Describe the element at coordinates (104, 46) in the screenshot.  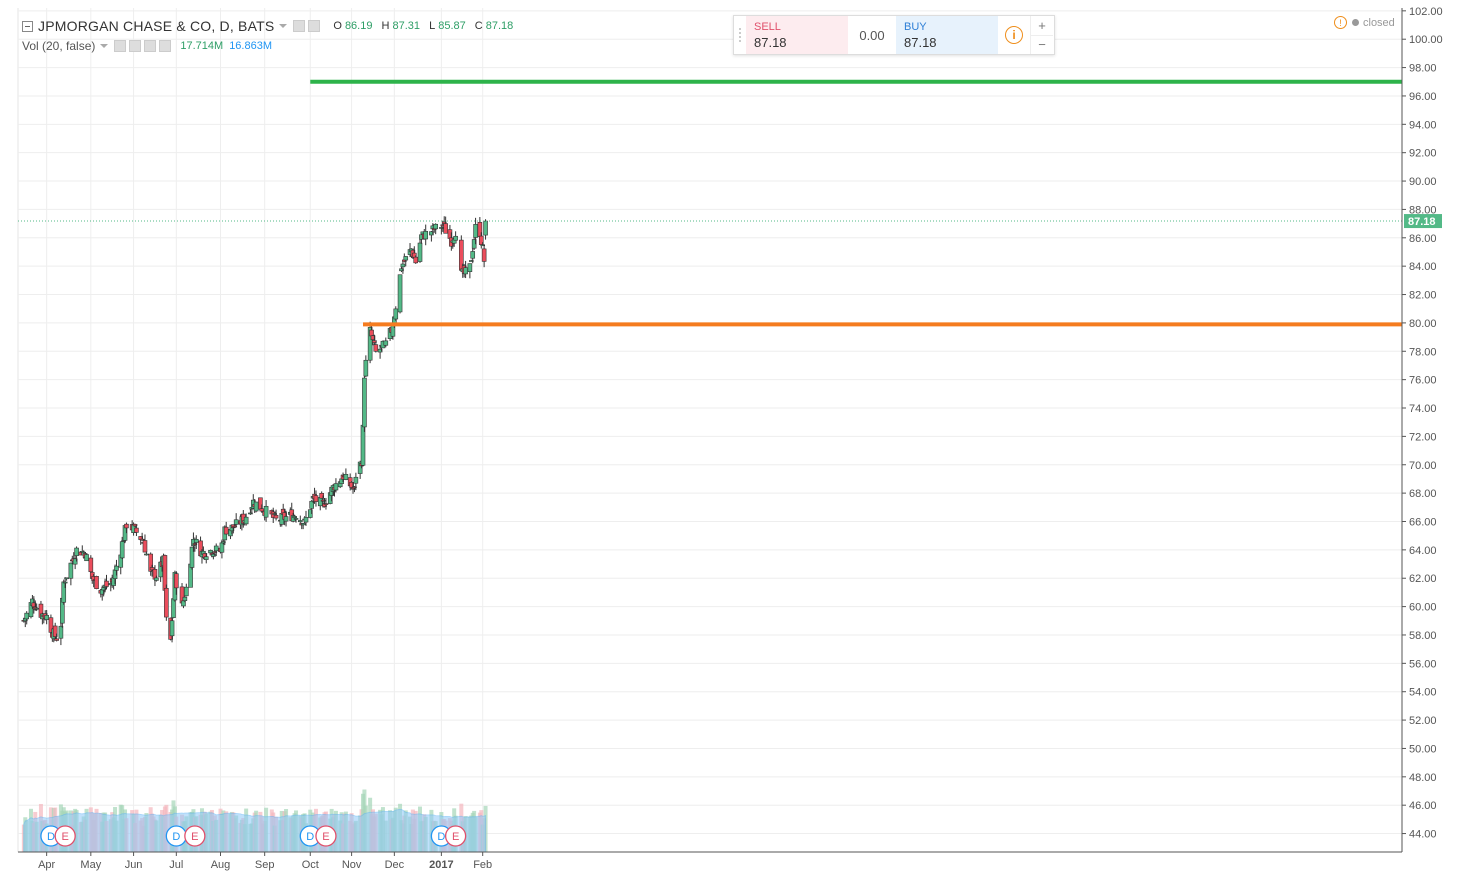
I see `volume-menu-chevron-icon` at that location.